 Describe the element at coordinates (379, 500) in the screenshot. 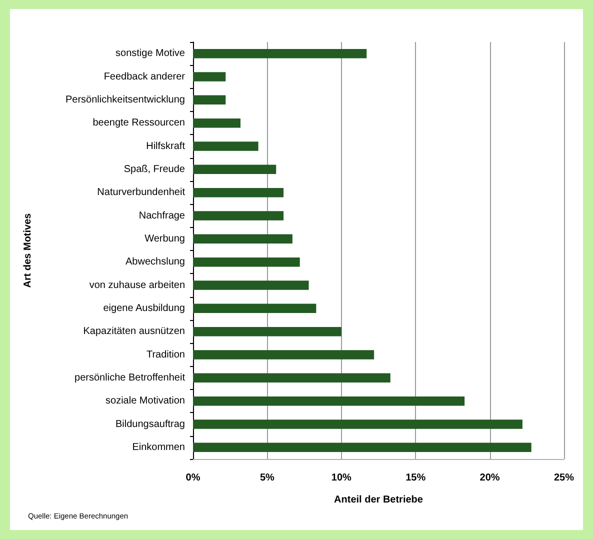

I see `x-axis-title: Anteil der Betriebe` at that location.